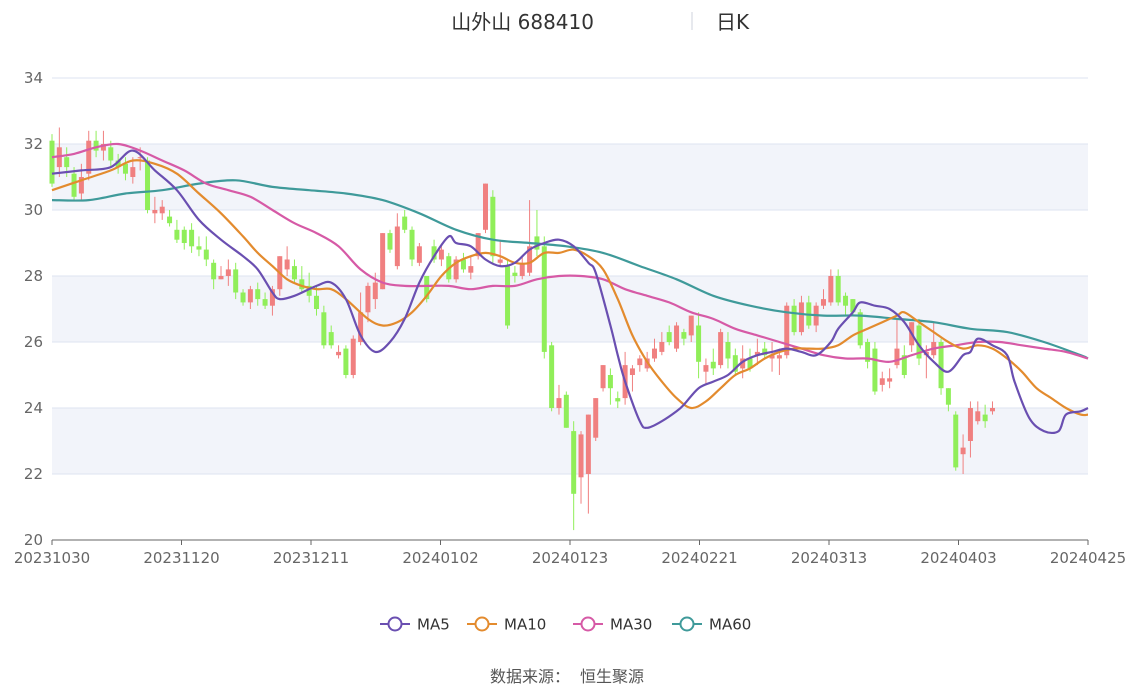  I want to click on grid-band, so click(570, 177).